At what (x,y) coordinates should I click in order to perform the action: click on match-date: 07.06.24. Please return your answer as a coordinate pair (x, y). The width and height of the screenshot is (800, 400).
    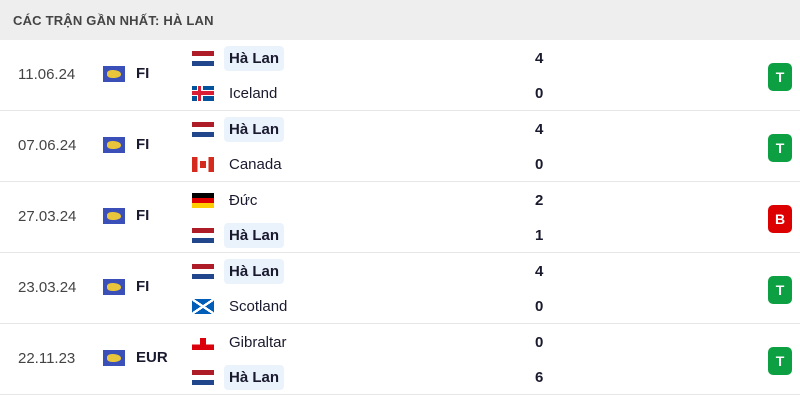
    Looking at the image, I should click on (47, 145).